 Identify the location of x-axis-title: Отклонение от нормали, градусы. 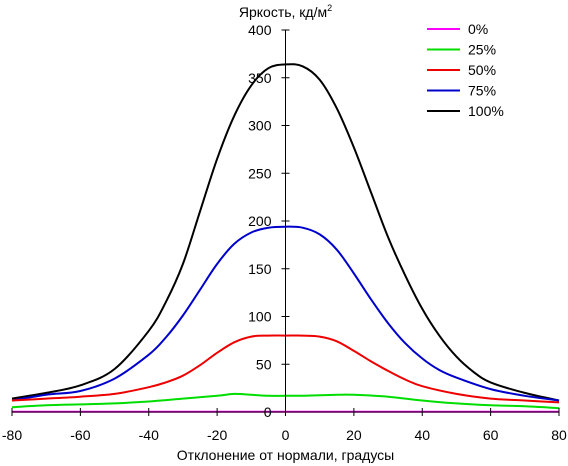
(285, 455).